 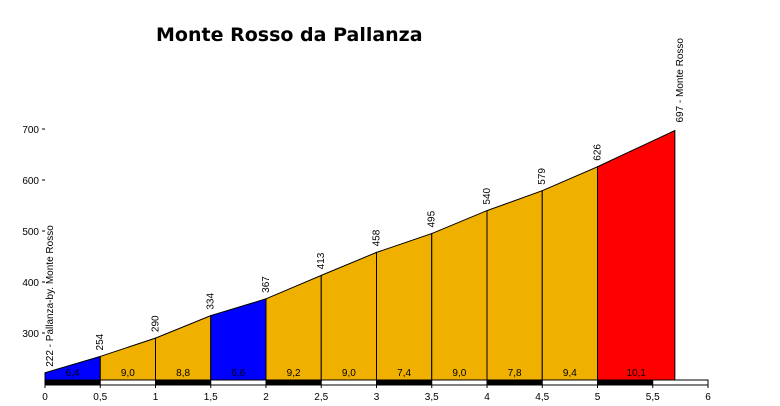 What do you see at coordinates (487, 195) in the screenshot?
I see `elevation-point-label: 540` at bounding box center [487, 195].